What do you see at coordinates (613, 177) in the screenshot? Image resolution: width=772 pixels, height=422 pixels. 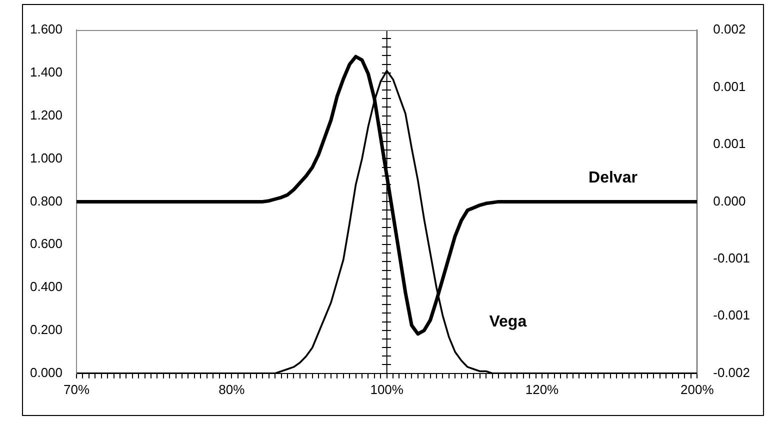 I see `series-label: Delvar` at bounding box center [613, 177].